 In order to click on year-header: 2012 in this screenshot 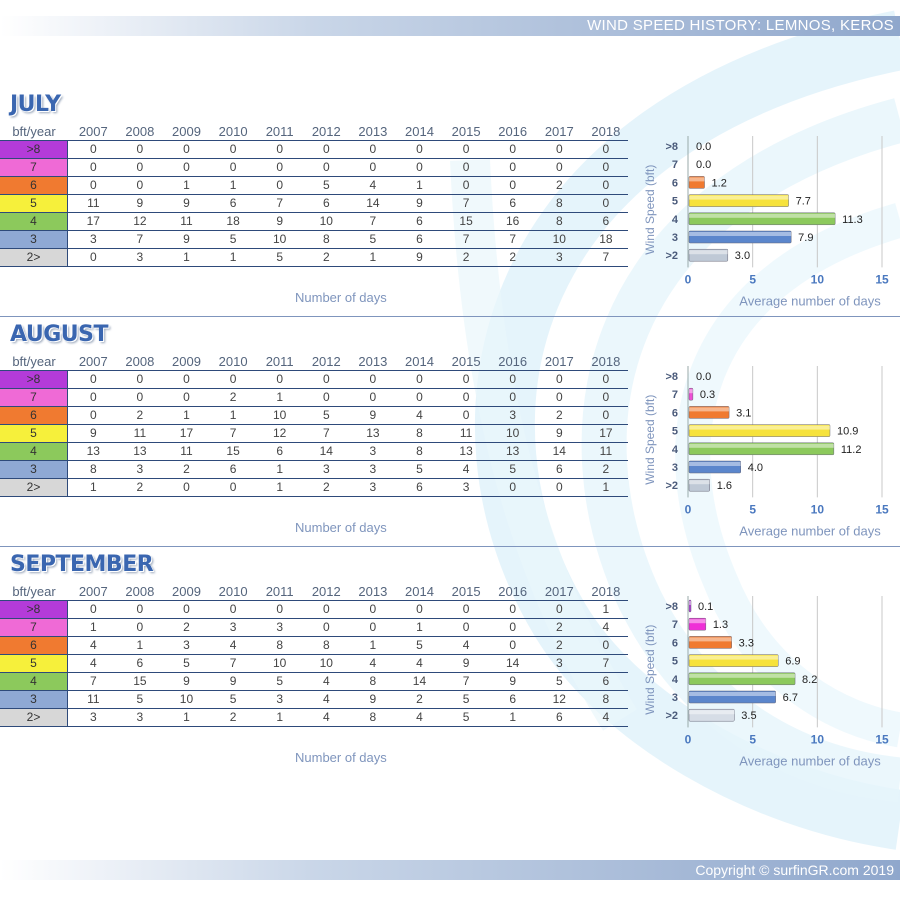, I will do `click(326, 131)`.